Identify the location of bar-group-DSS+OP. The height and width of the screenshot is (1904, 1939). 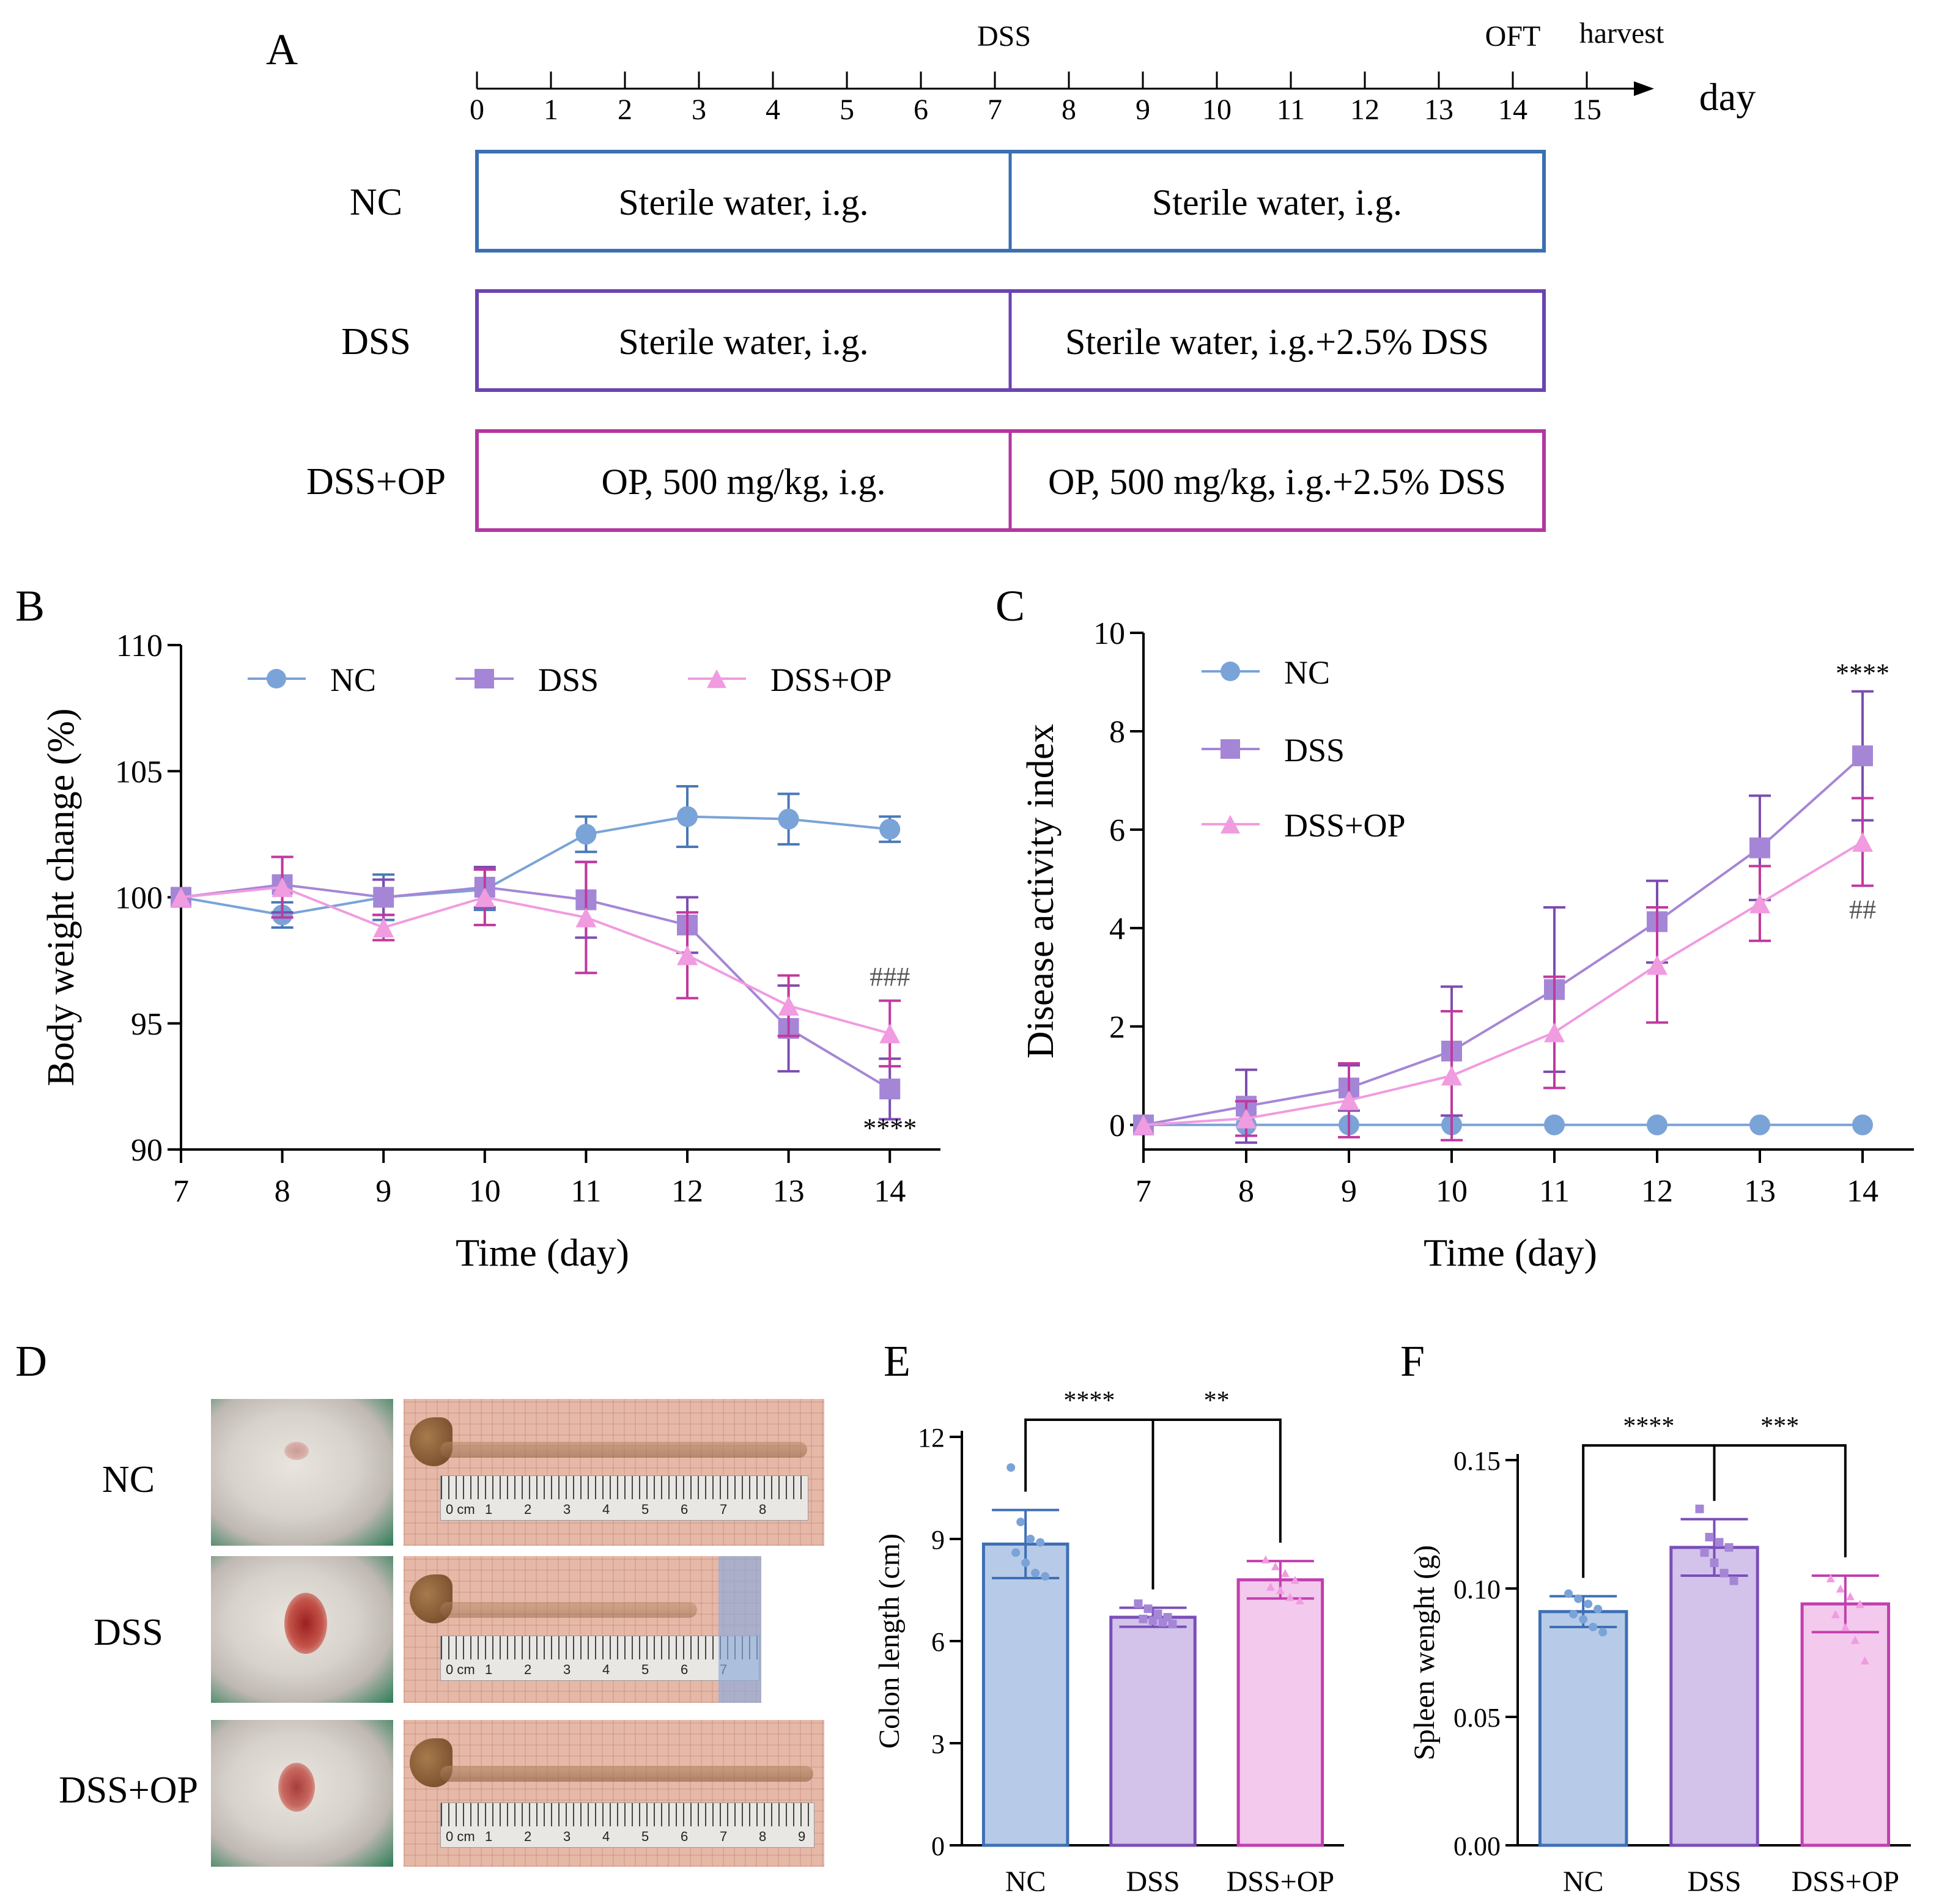
(1845, 1710).